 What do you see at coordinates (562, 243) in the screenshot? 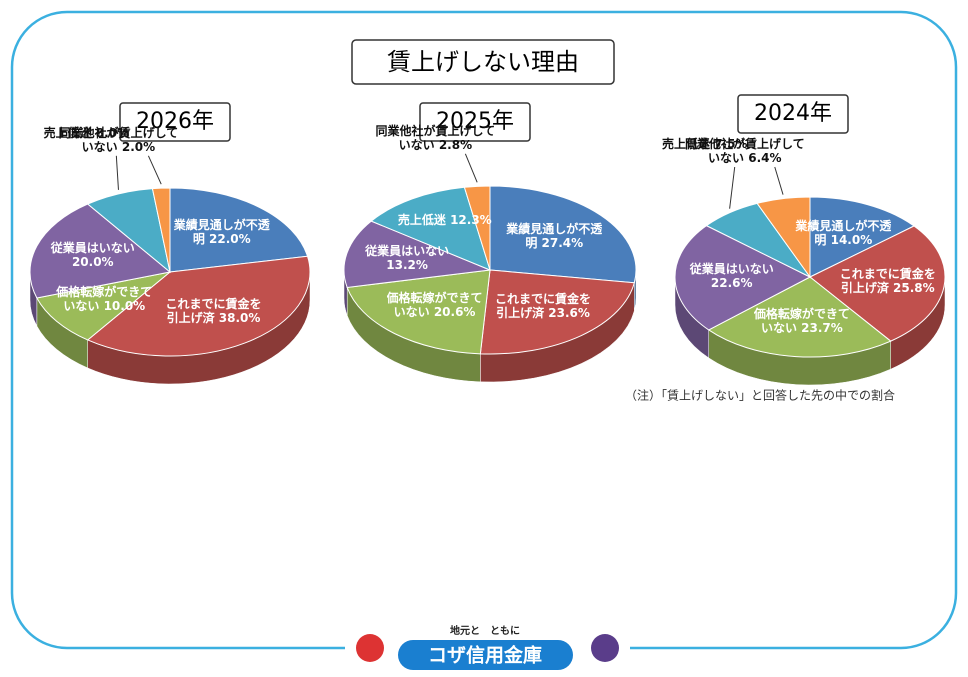
I see `value-label: 27.4%` at bounding box center [562, 243].